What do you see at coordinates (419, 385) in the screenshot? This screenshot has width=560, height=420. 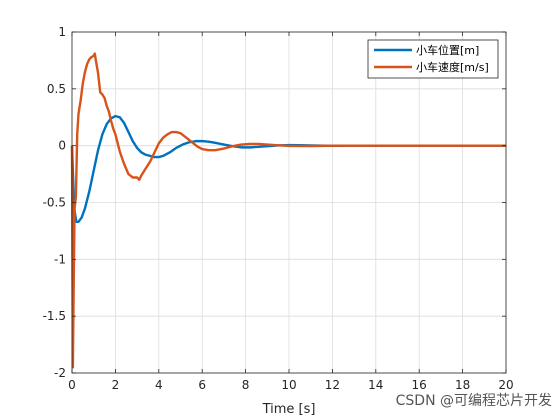 I see `x-tick-label: 16` at bounding box center [419, 385].